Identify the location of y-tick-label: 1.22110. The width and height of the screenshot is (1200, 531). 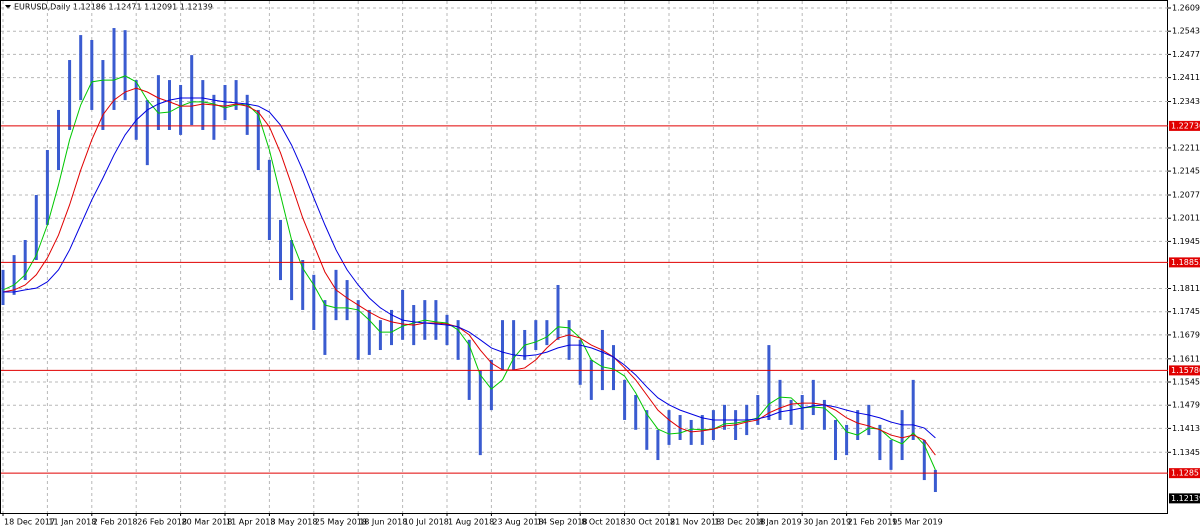
(1186, 147).